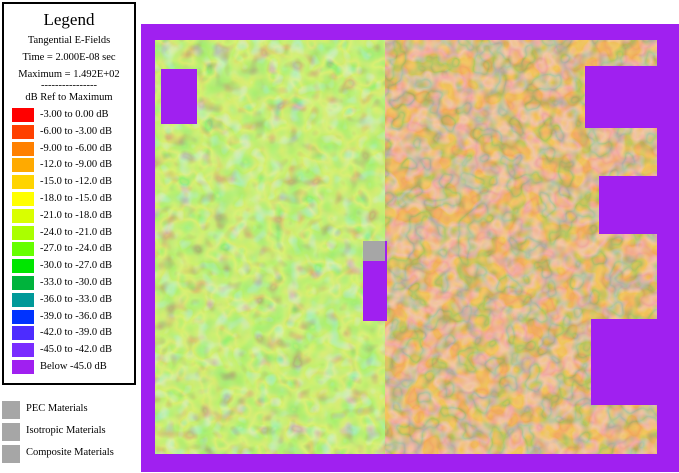 The height and width of the screenshot is (473, 679). Describe the element at coordinates (69, 57) in the screenshot. I see `legend-time: Time = 2.000E-08 sec` at that location.